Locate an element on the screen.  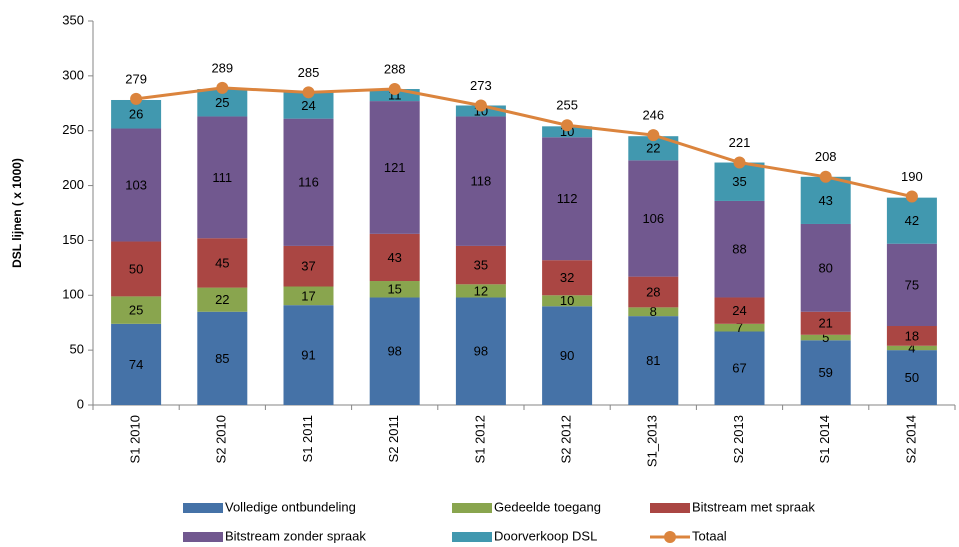
y-tick-label: 250 is located at coordinates (73, 129).